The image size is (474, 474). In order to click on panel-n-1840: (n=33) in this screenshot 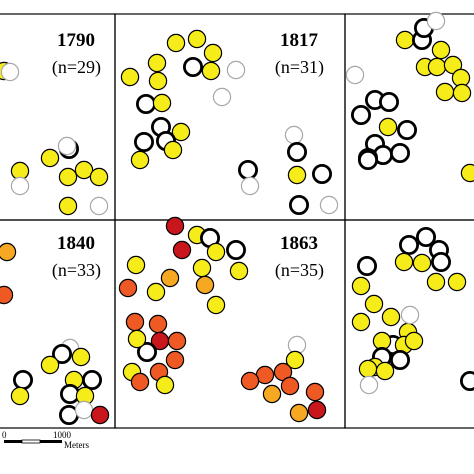, I will do `click(76, 270)`.